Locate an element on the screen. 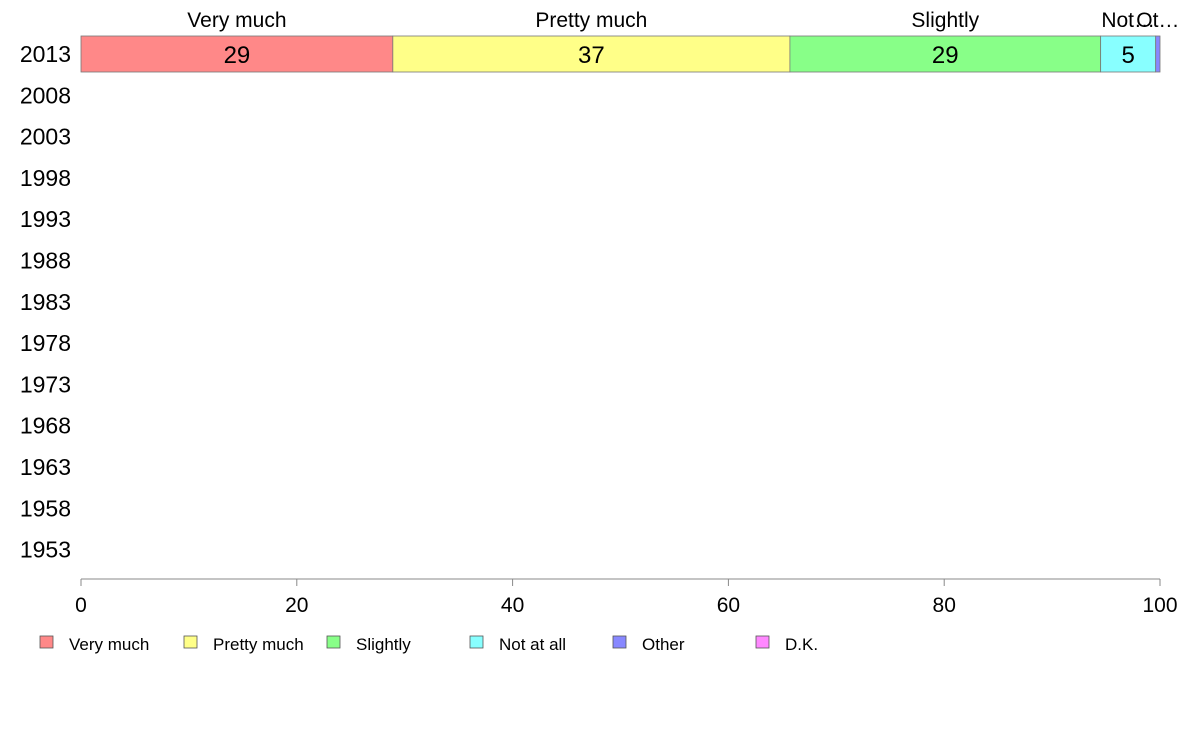 Image resolution: width=1188 pixels, height=736 pixels. y-tick-label: 1993 is located at coordinates (45, 219).